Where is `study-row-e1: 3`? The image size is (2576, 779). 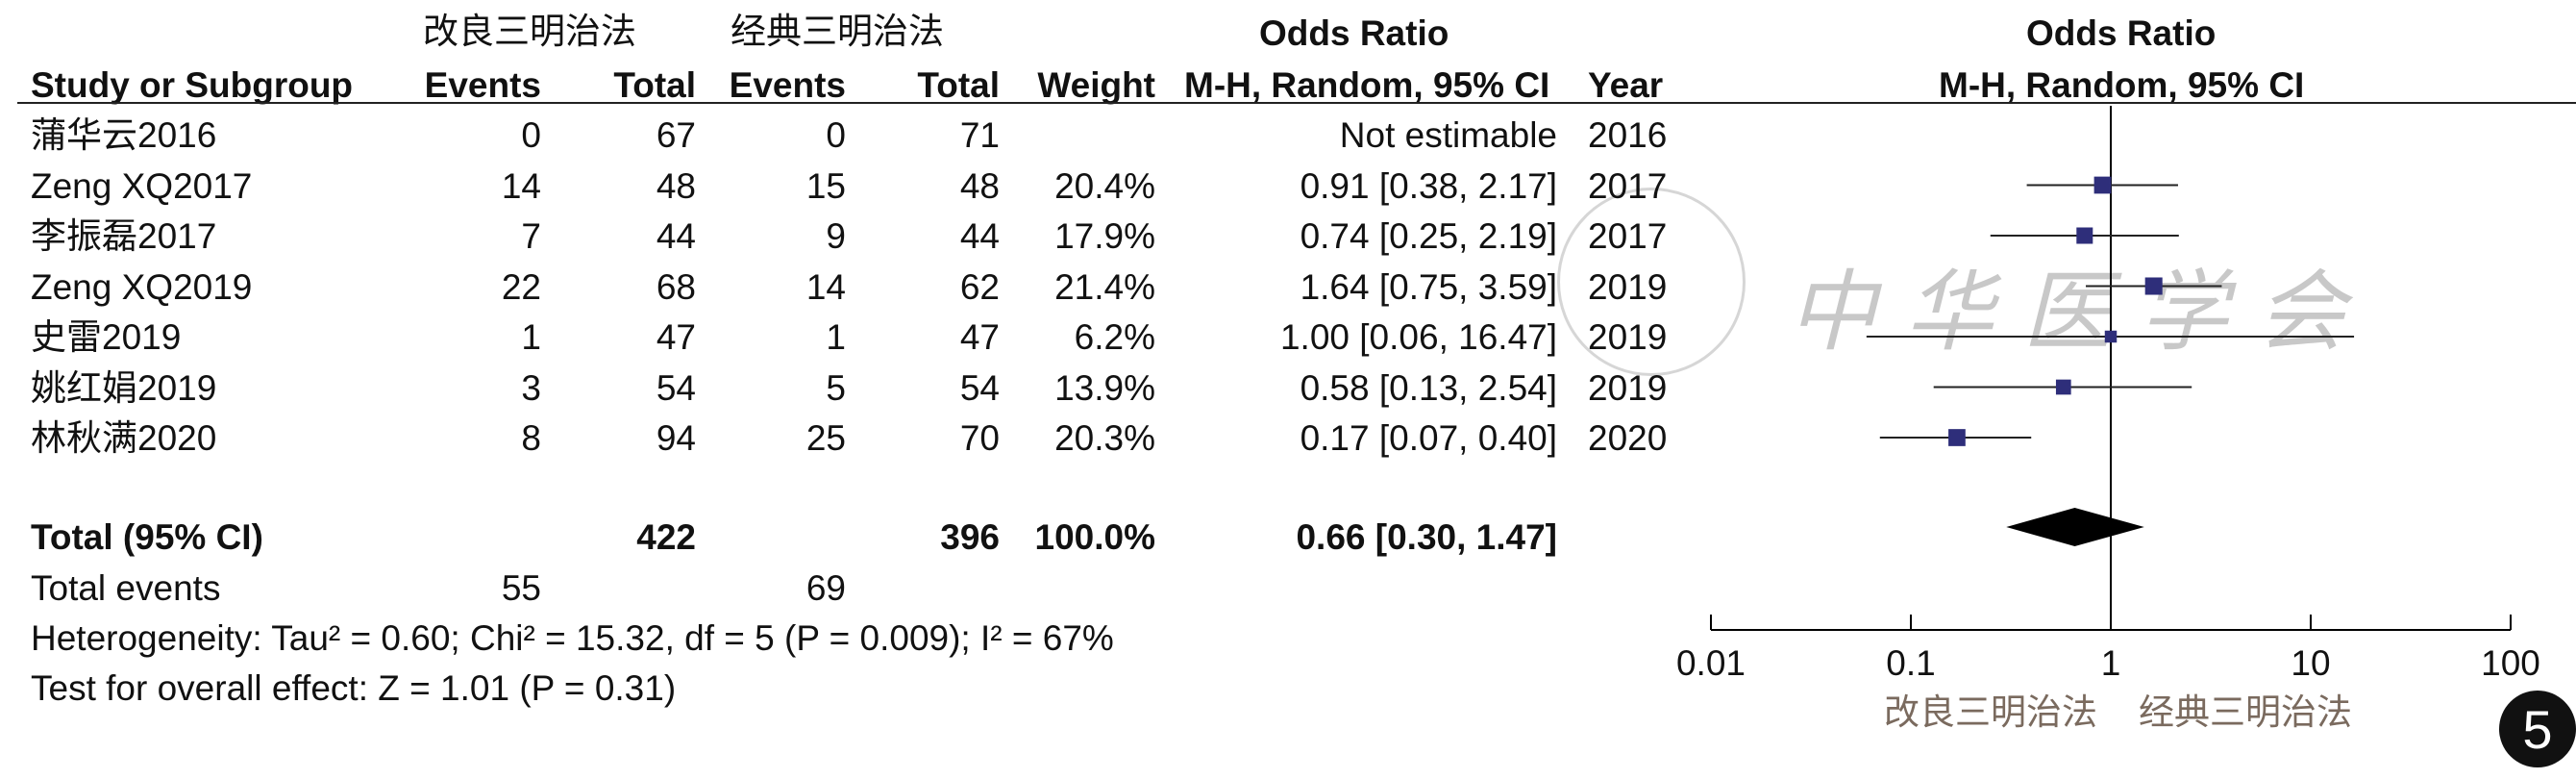
study-row-e1: 3 is located at coordinates (531, 387).